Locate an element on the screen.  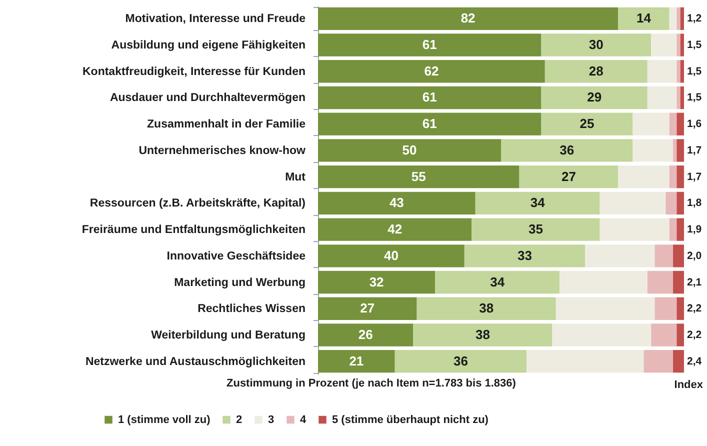
y-tick-label: Kontaktfreudigkeit, Interesse für Kunden is located at coordinates (194, 72).